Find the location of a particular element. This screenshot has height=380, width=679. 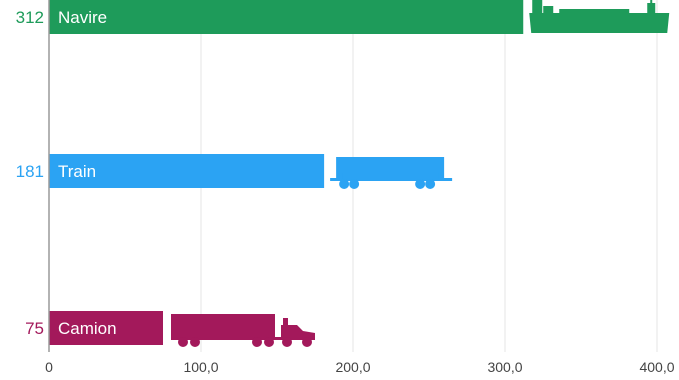

x-tick-label: 200,0 is located at coordinates (352, 367).